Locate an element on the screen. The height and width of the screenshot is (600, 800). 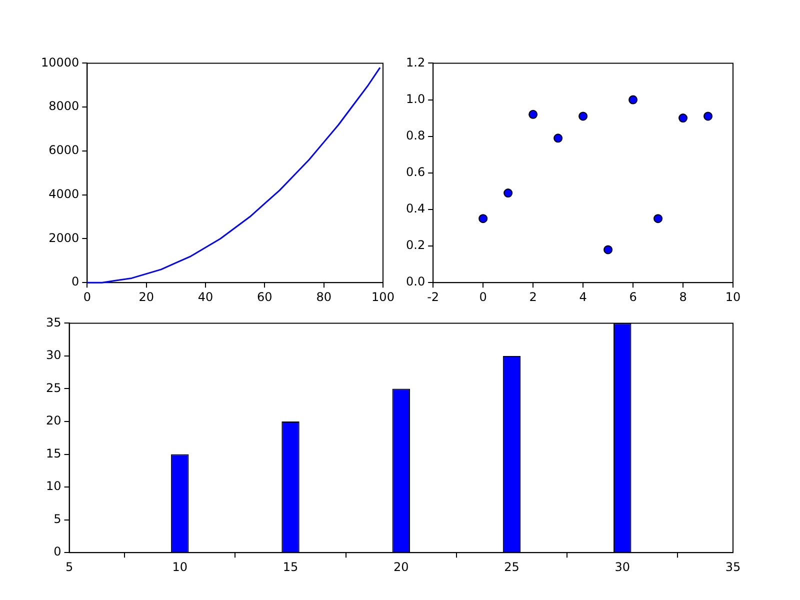
y-tick-label: 1.2 is located at coordinates (416, 62).